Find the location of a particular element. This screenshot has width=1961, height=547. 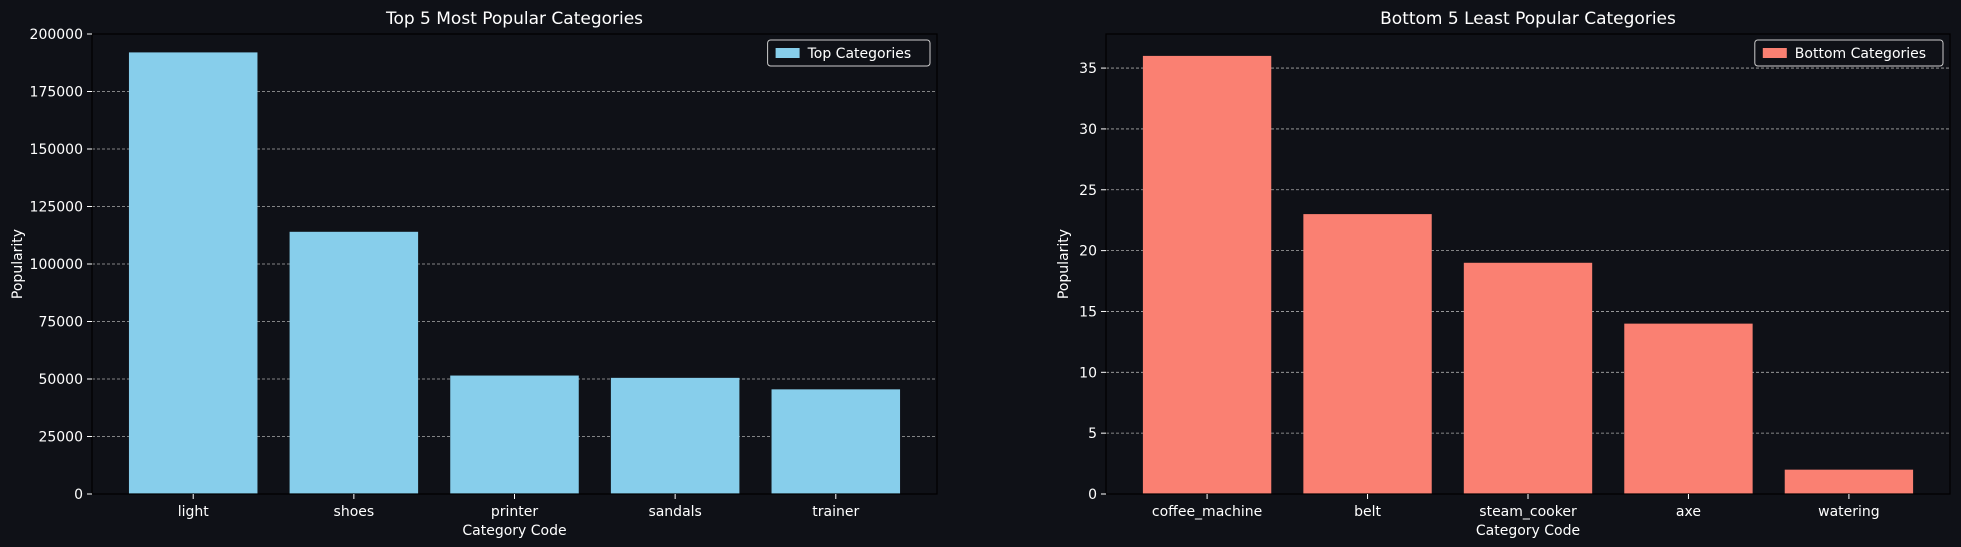

bar-shoes is located at coordinates (354, 363).